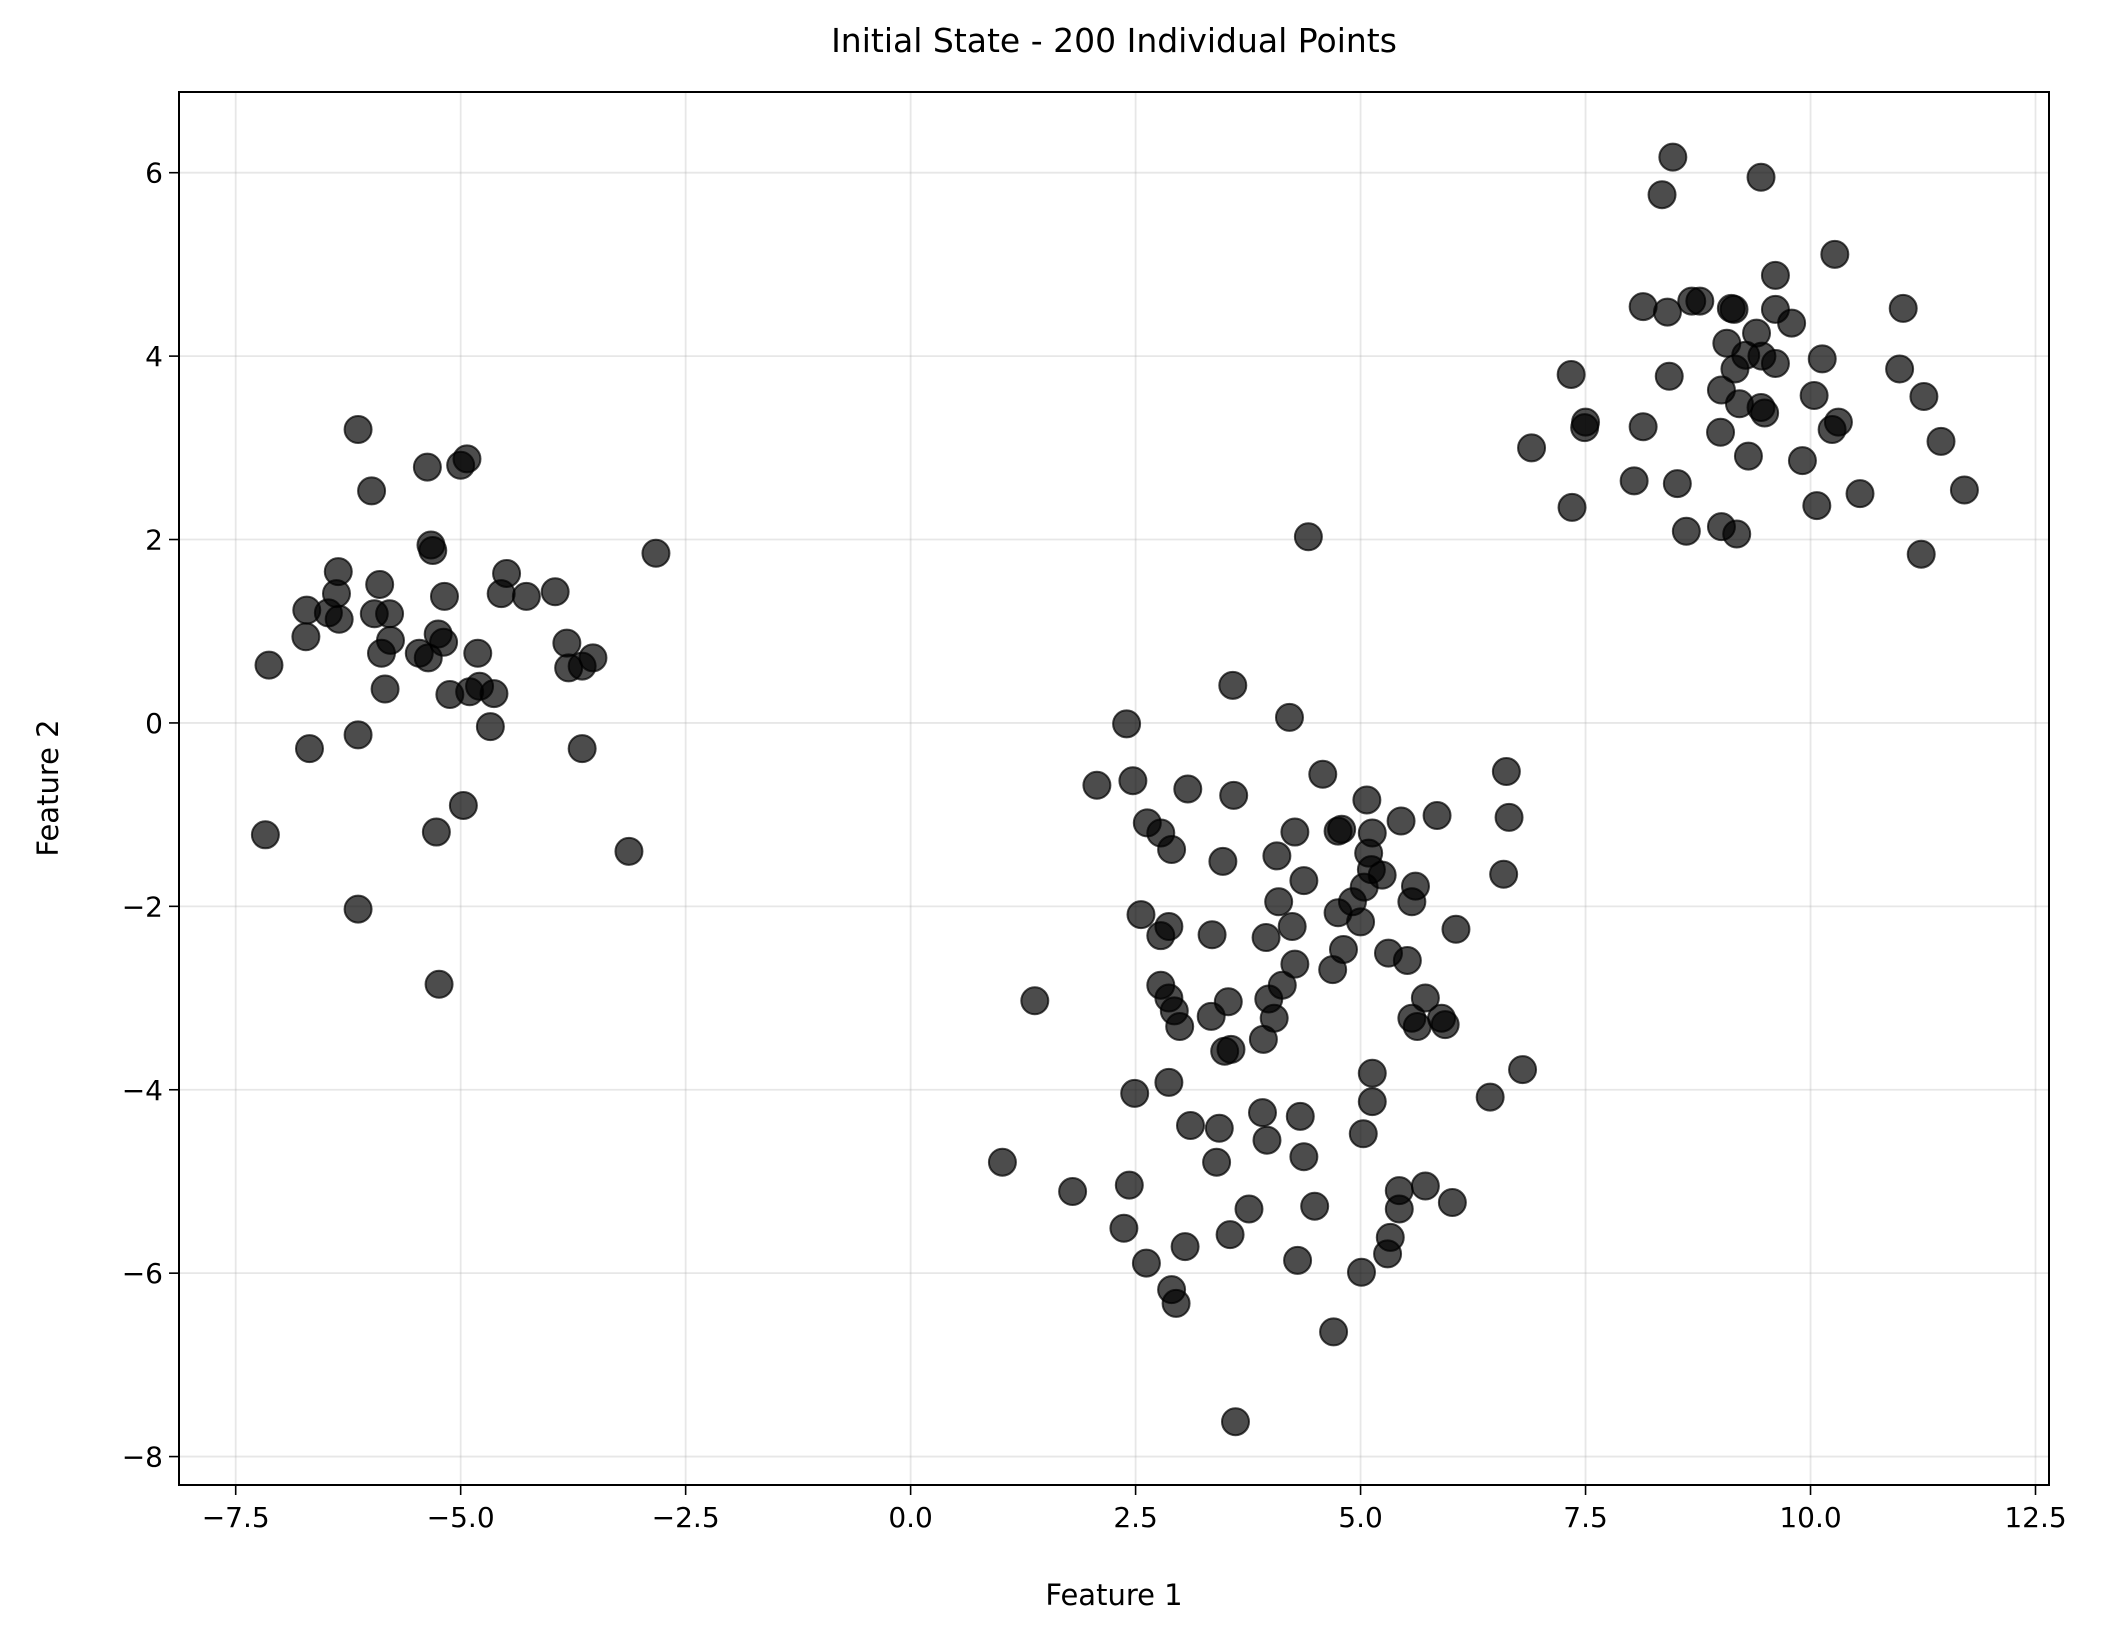 The width and height of the screenshot is (2102, 1638). I want to click on x-tick-label: 12.5, so click(2035, 1517).